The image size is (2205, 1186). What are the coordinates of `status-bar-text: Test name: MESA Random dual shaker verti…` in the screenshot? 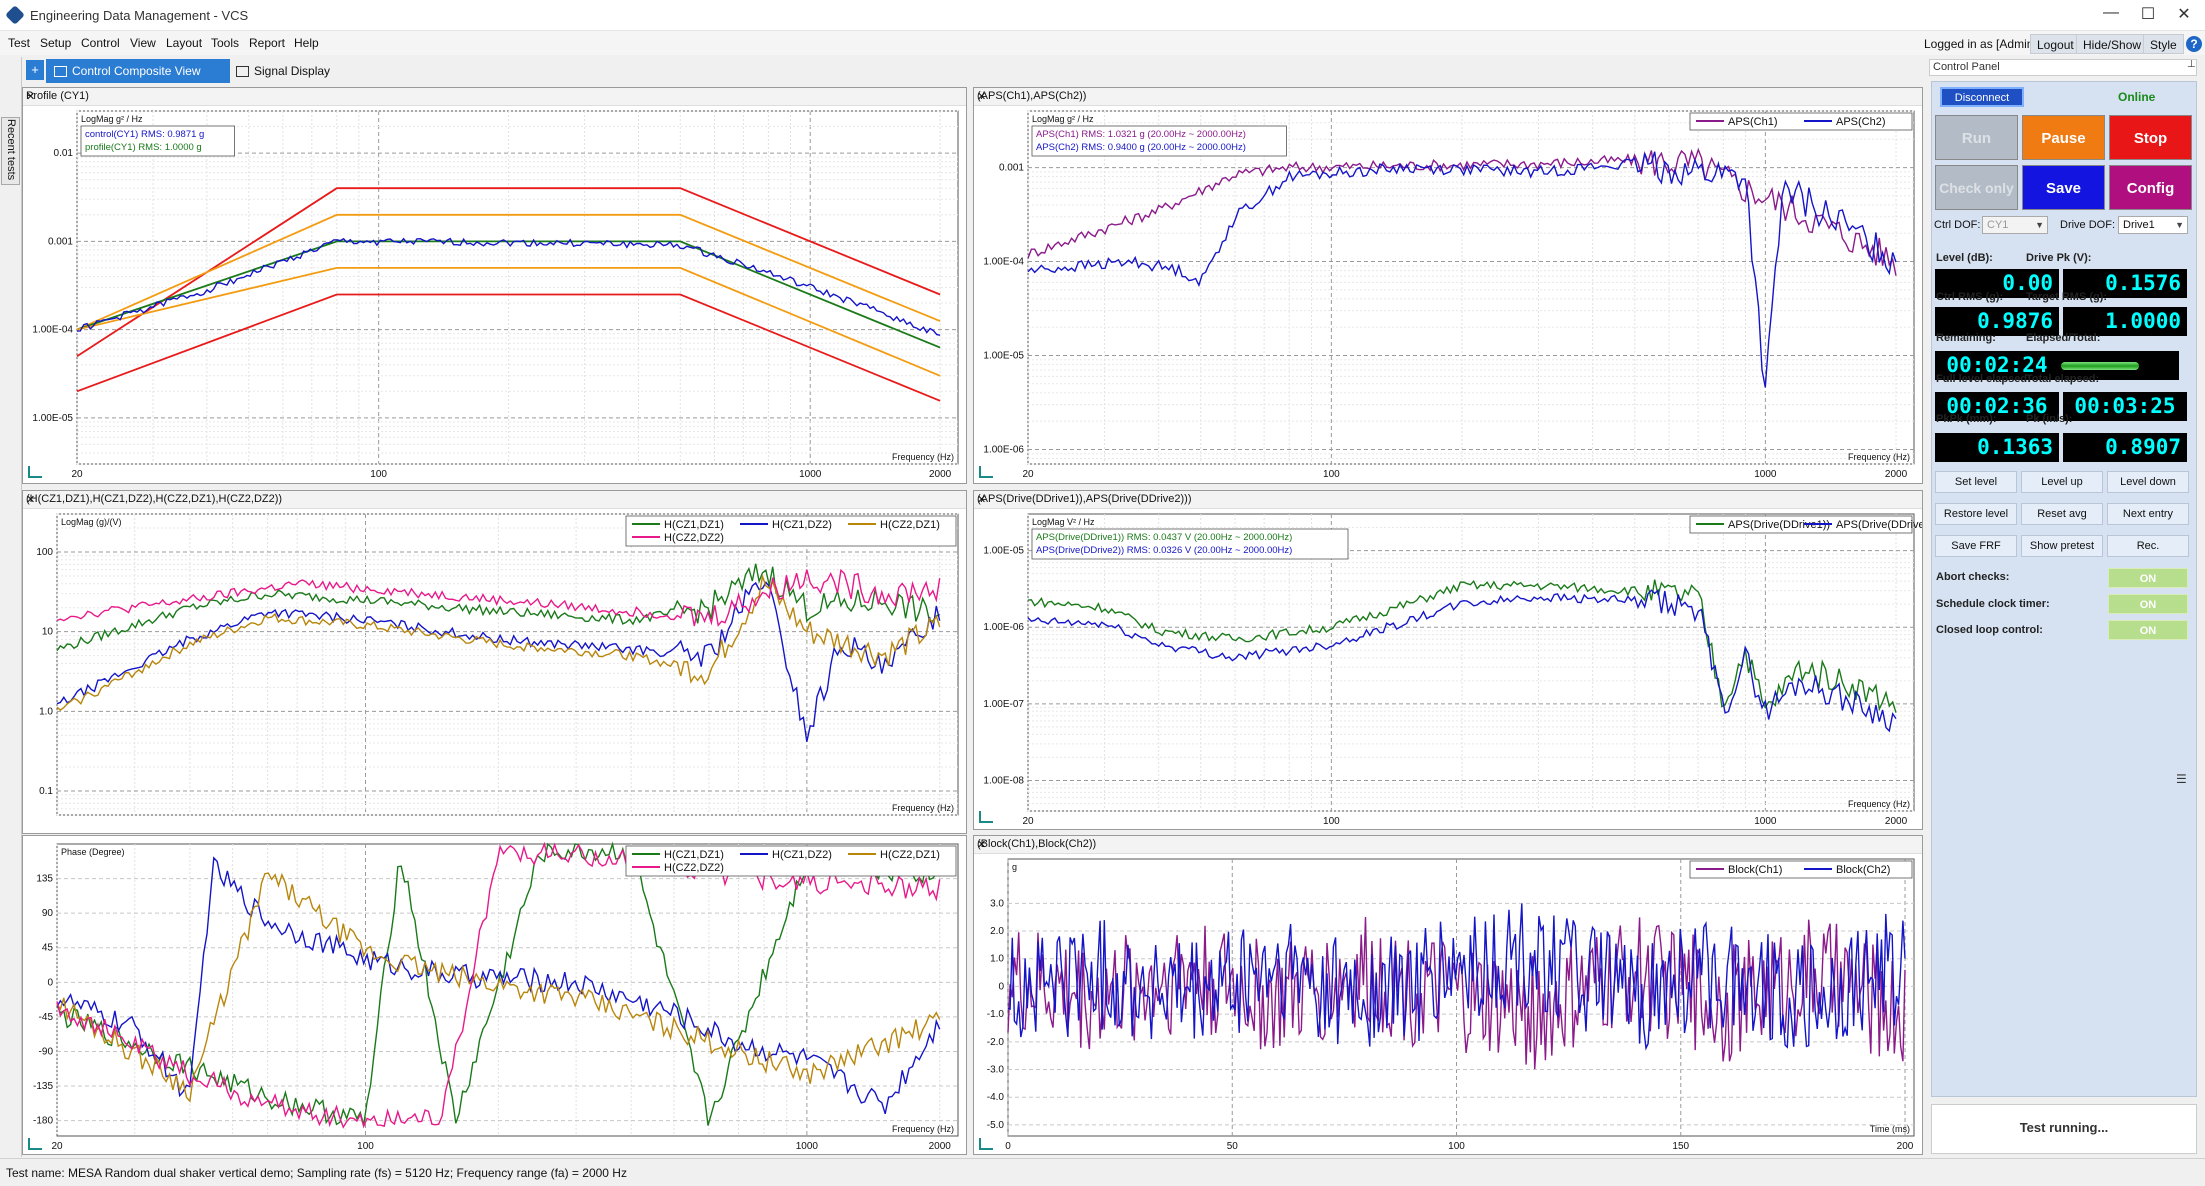 It's located at (316, 1173).